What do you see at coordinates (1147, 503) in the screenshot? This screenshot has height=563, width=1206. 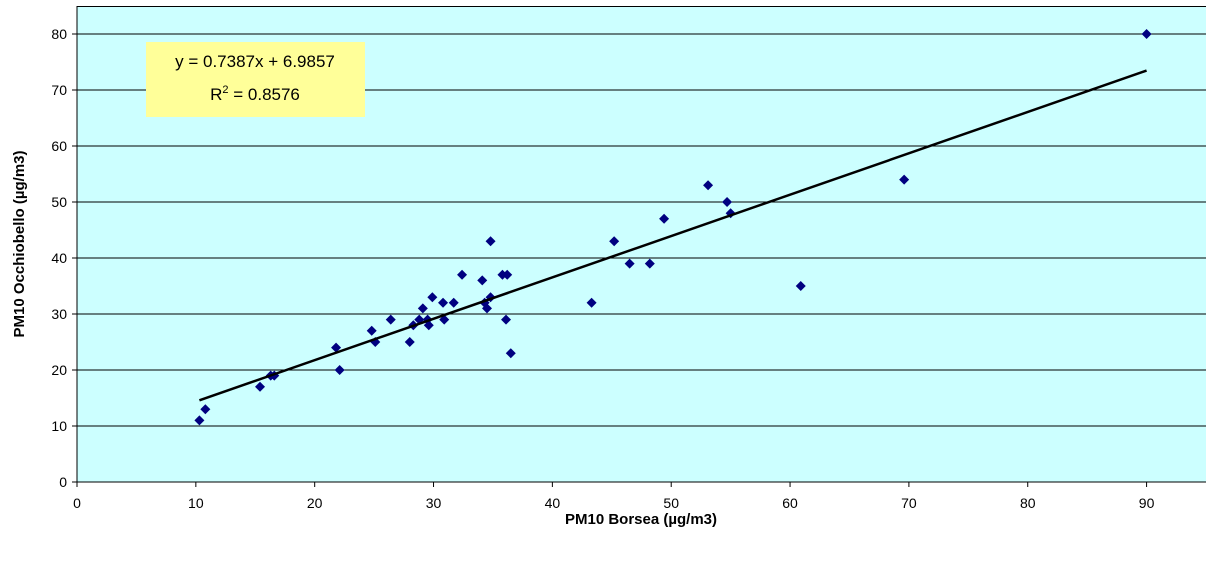 I see `x-tick-label: 90` at bounding box center [1147, 503].